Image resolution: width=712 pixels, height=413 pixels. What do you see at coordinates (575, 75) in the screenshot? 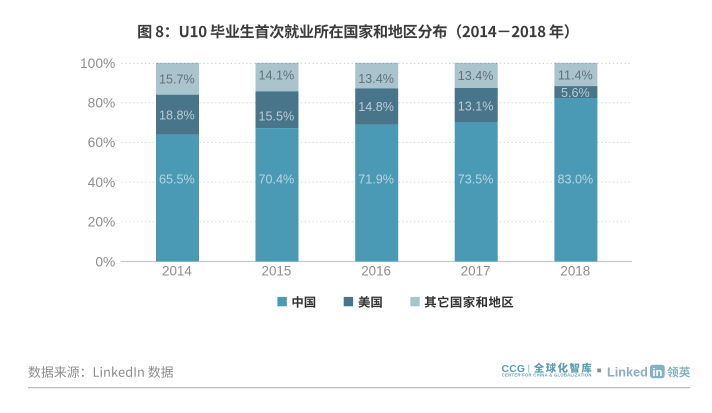
I see `svg-text: 11.4%` at bounding box center [575, 75].